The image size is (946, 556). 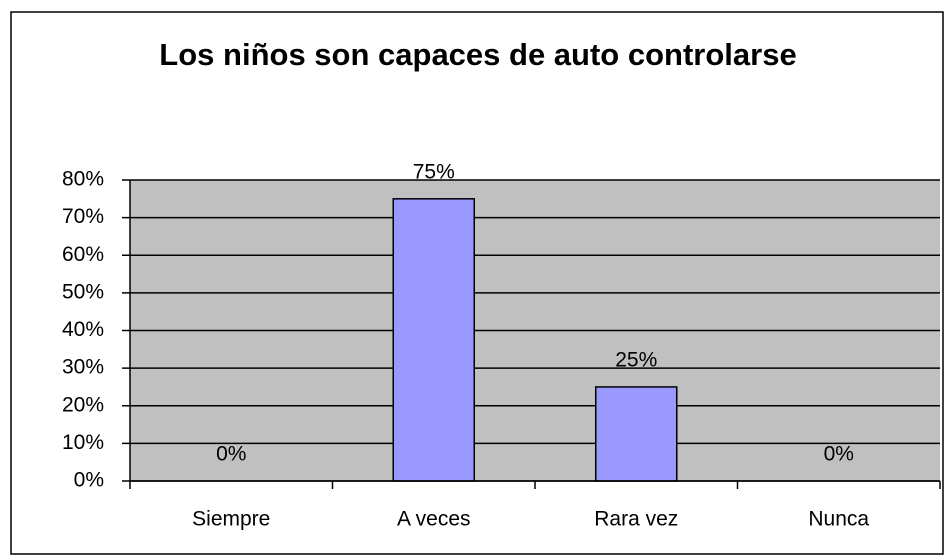 What do you see at coordinates (434, 519) in the screenshot?
I see `x-tick-label: A veces` at bounding box center [434, 519].